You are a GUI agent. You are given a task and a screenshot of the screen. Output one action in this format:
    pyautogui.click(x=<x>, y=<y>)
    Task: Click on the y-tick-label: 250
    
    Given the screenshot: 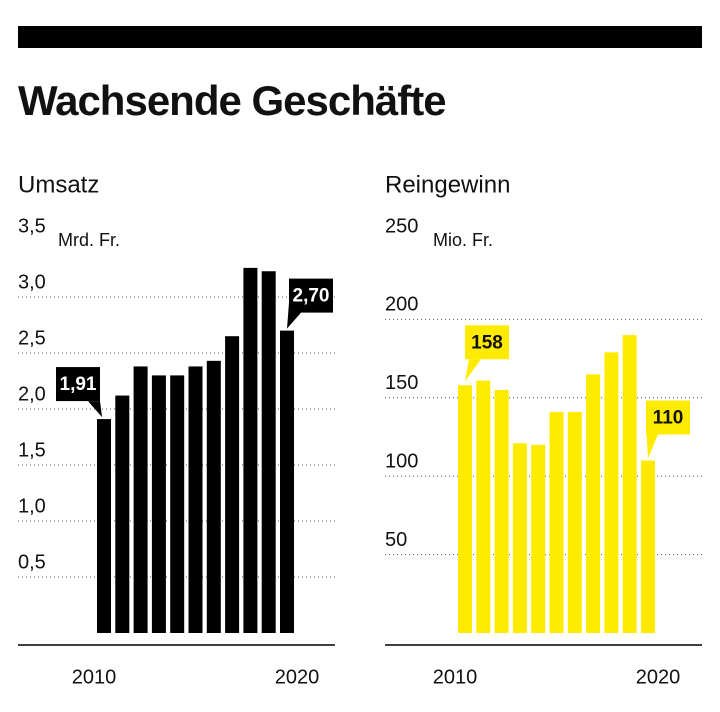 What is the action you would take?
    pyautogui.click(x=401, y=226)
    